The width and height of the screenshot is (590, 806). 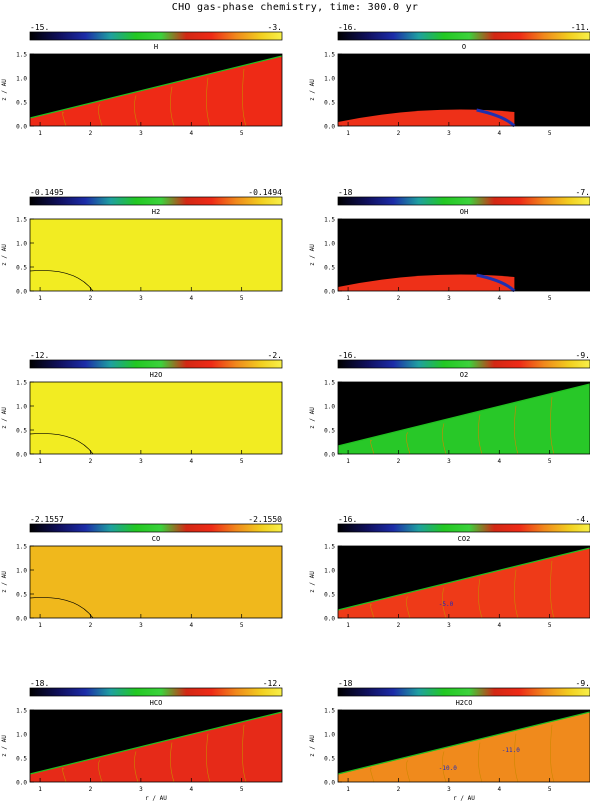 What do you see at coordinates (511, 750) in the screenshot?
I see `contour-label: -11.0` at bounding box center [511, 750].